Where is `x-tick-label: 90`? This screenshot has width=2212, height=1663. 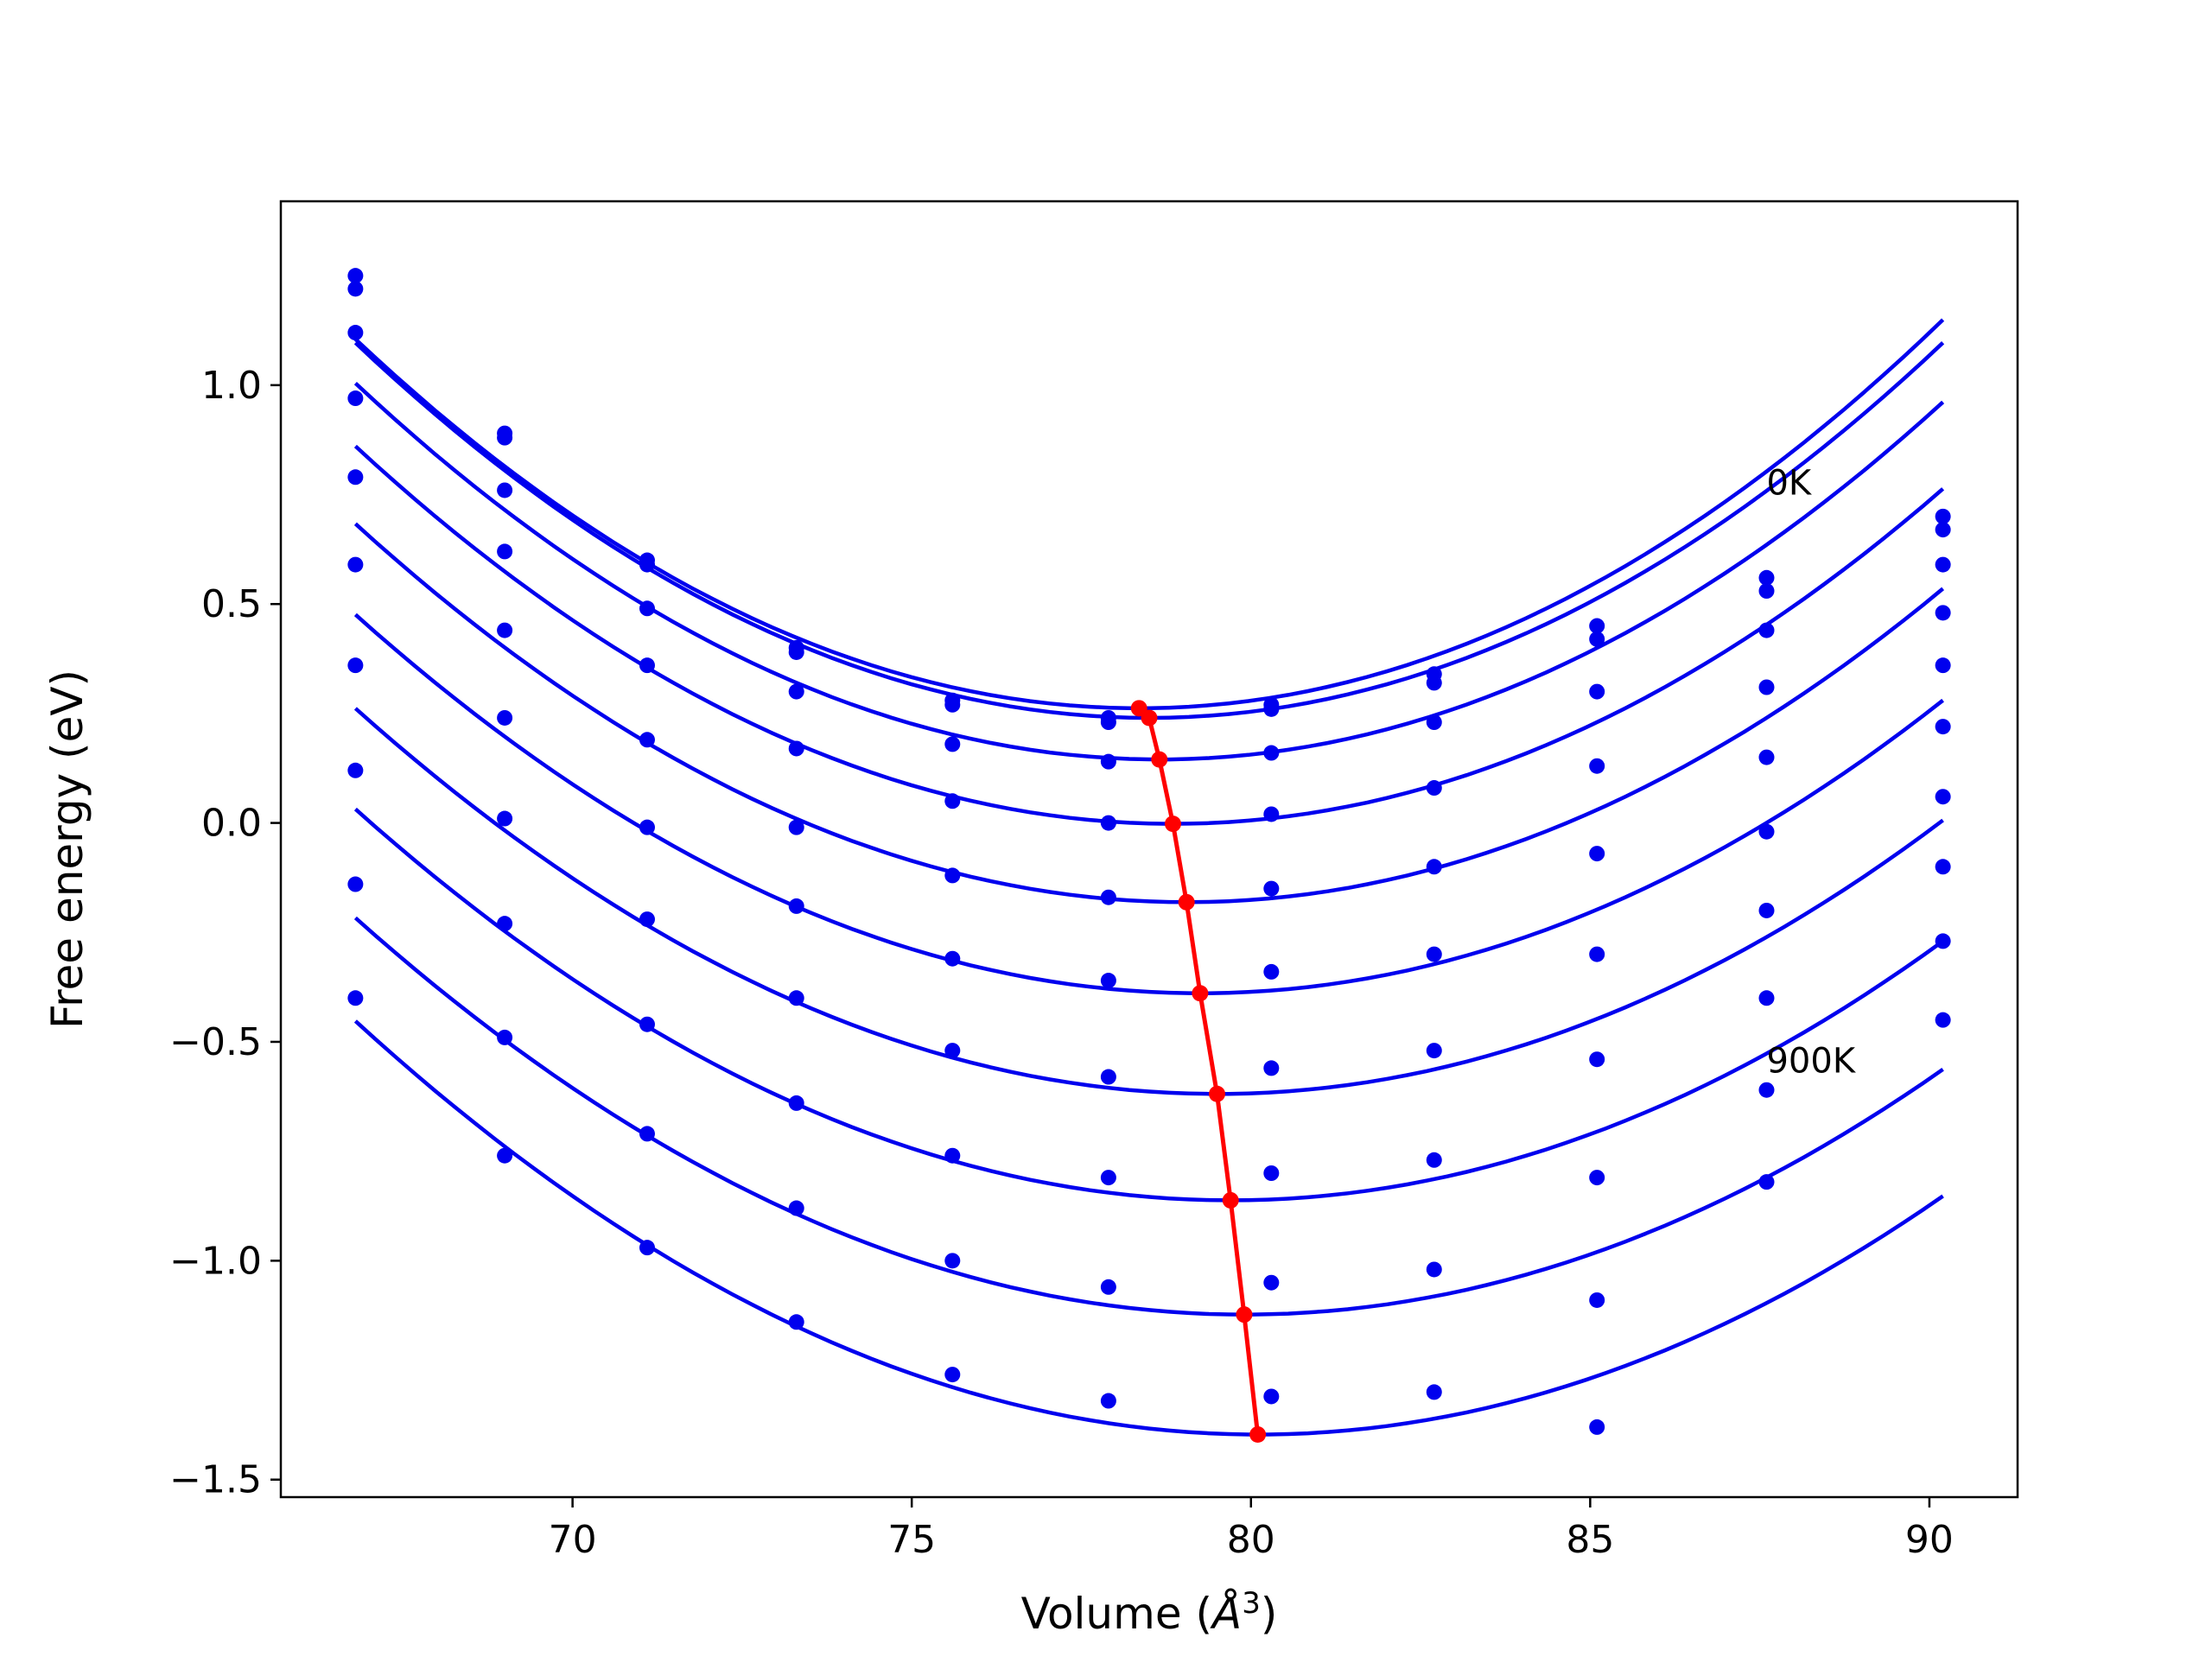
x-tick-label: 90 is located at coordinates (1929, 1540).